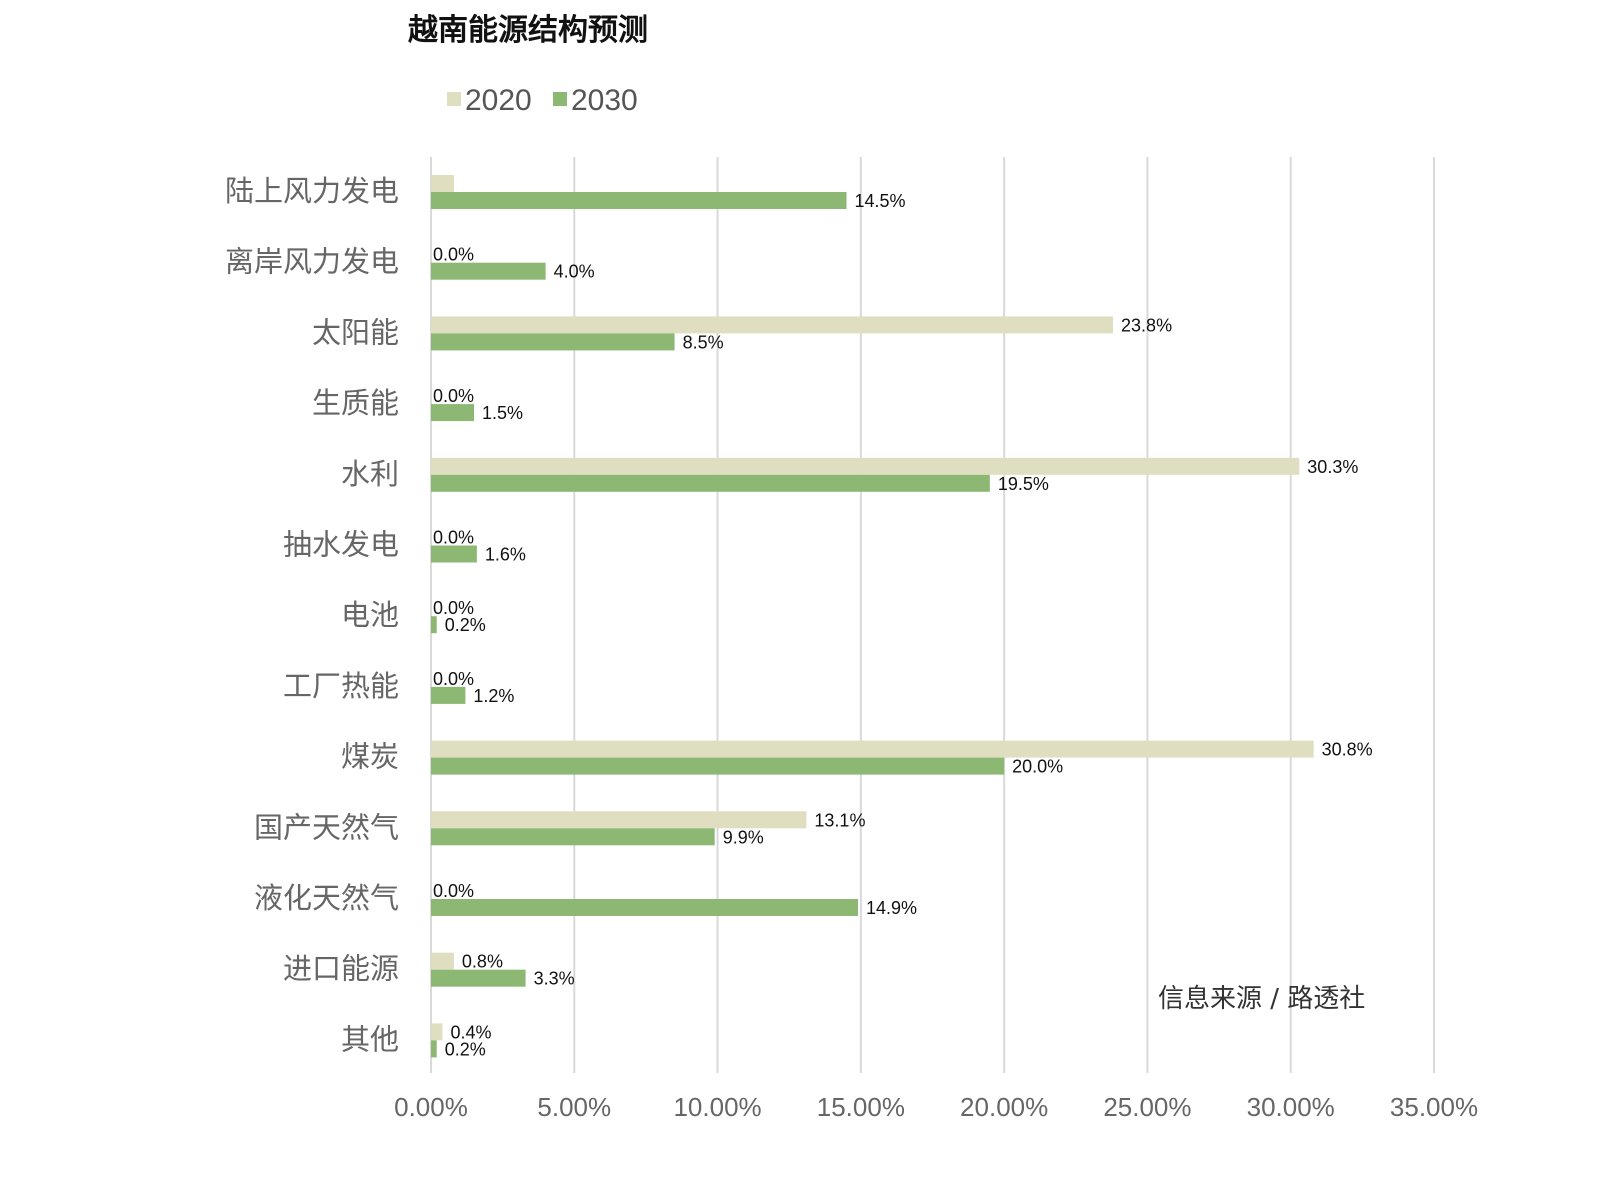 This screenshot has width=1600, height=1189. I want to click on data-label-2030: 3.3%, so click(554, 979).